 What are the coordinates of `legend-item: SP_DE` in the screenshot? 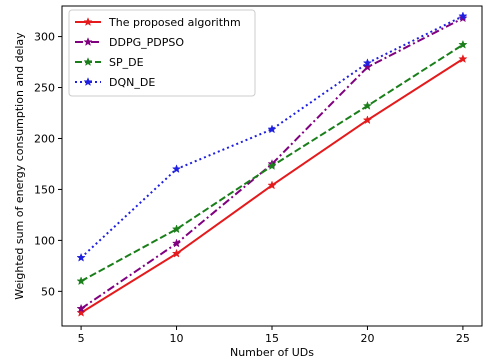 It's located at (109, 62).